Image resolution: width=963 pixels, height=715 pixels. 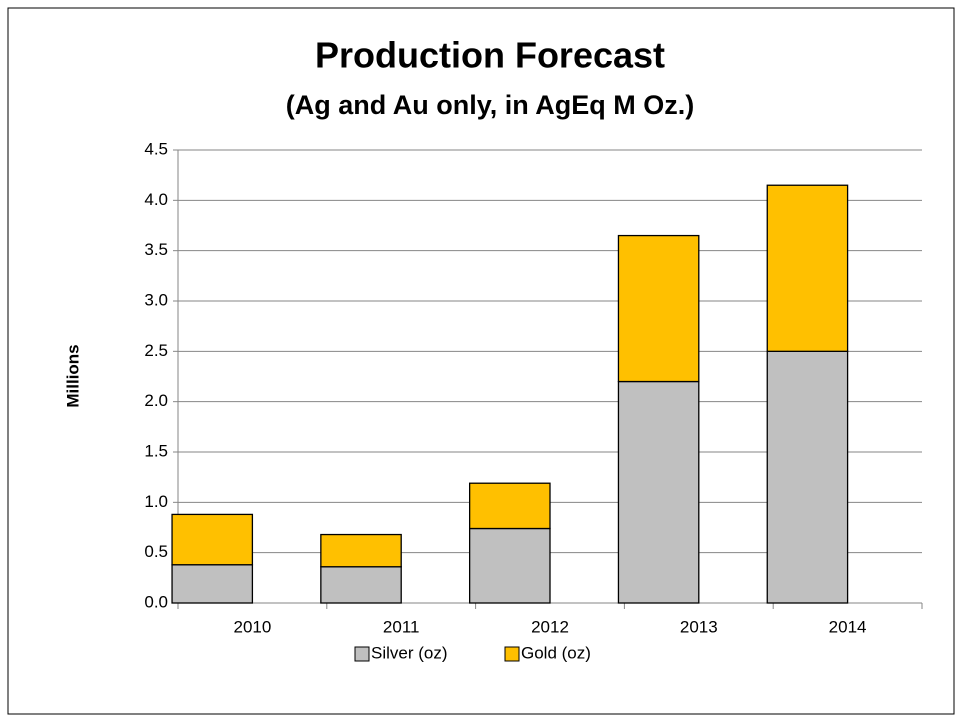 I want to click on x-tick-label: 2012, so click(x=550, y=626).